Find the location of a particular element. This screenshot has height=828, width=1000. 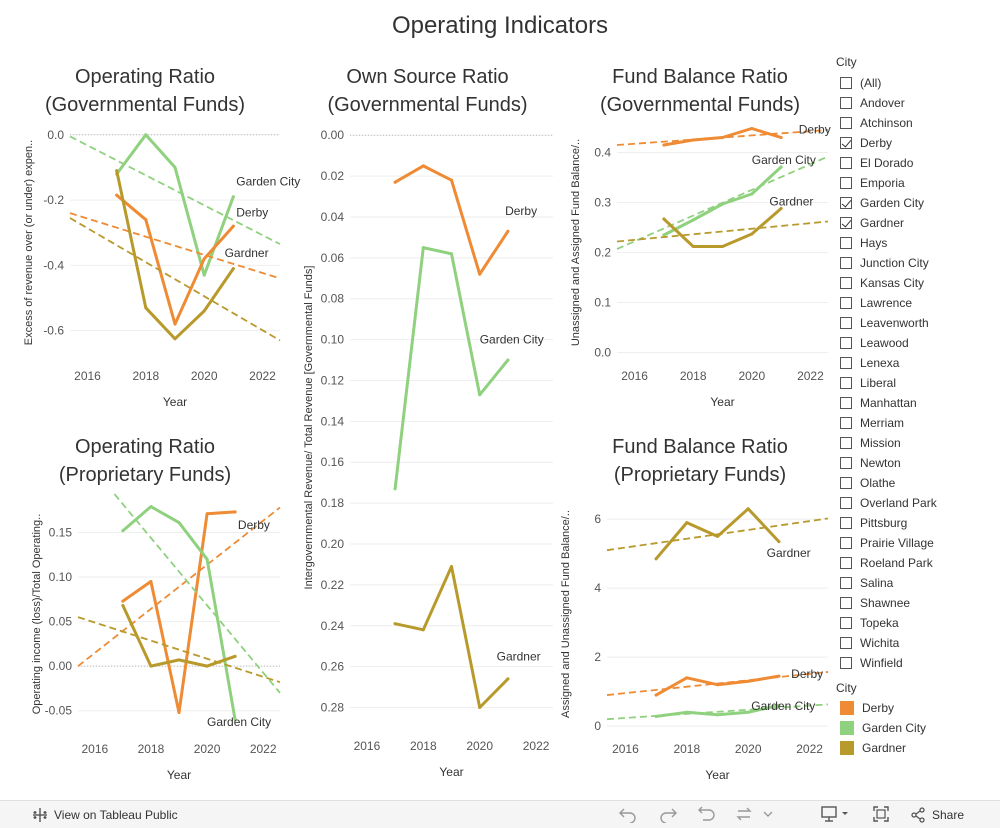

city-filter-item: Winfield is located at coordinates (916, 663).